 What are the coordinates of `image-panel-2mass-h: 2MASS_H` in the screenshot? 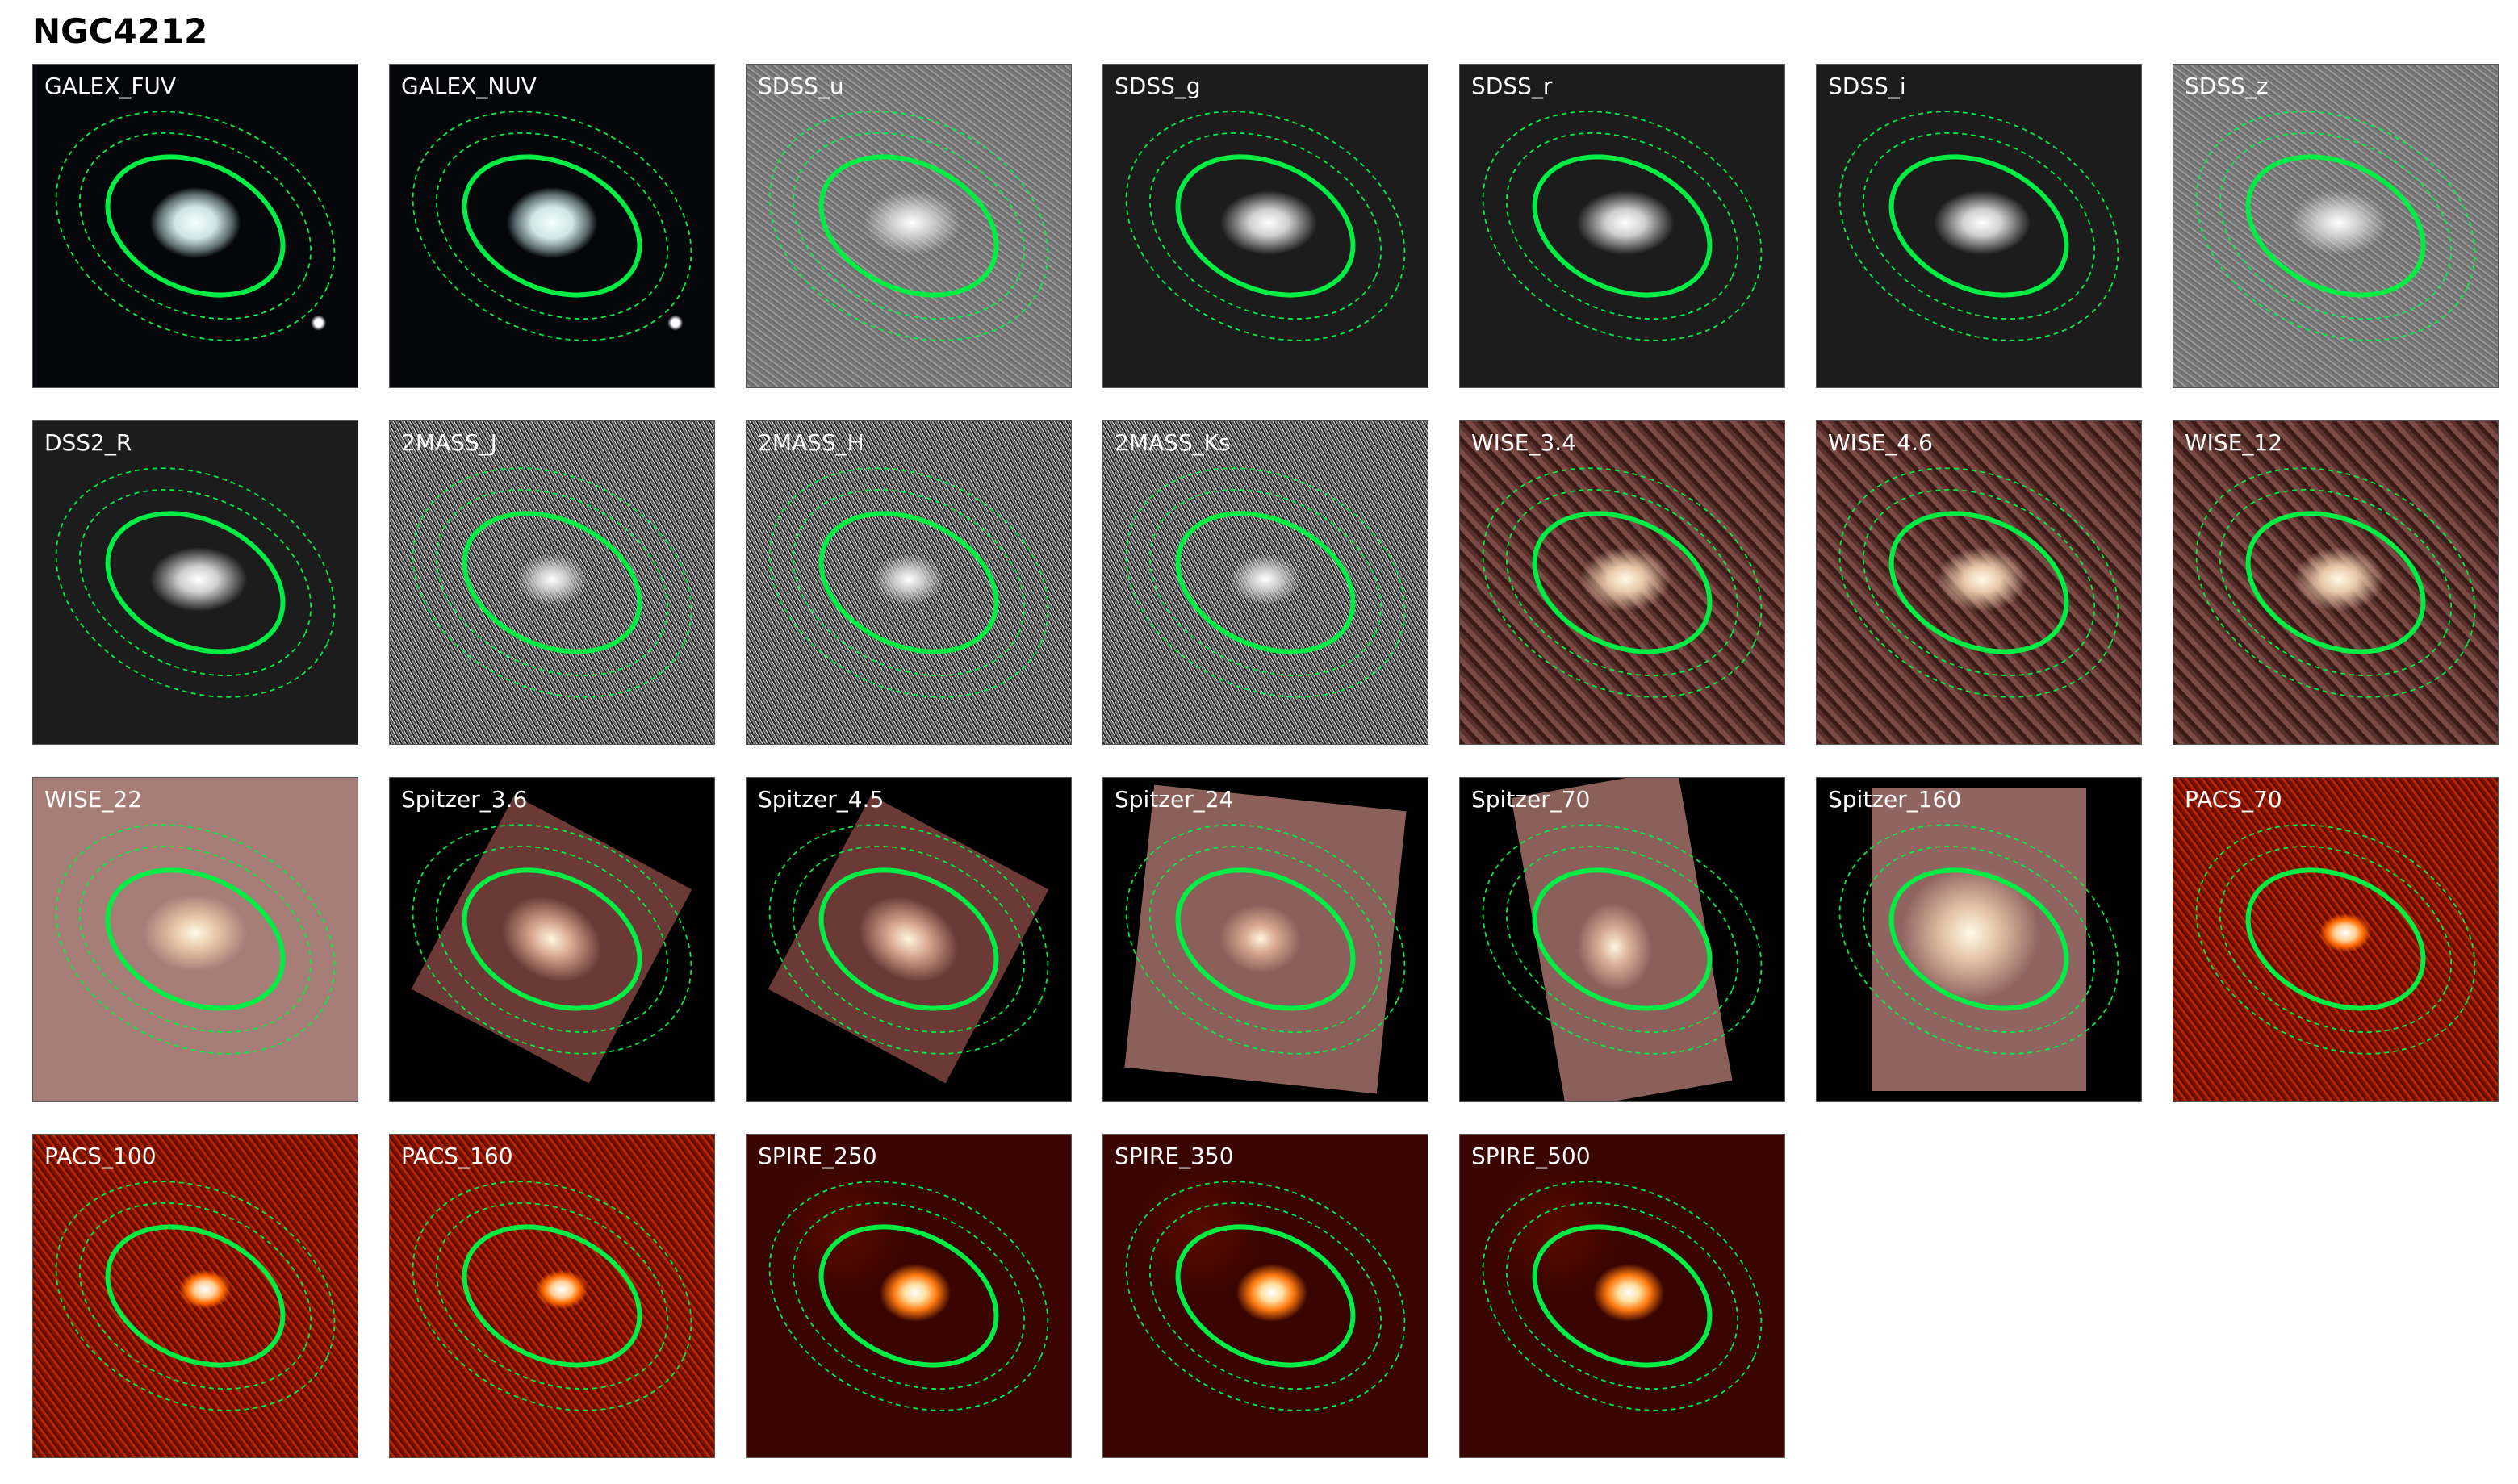 It's located at (909, 582).